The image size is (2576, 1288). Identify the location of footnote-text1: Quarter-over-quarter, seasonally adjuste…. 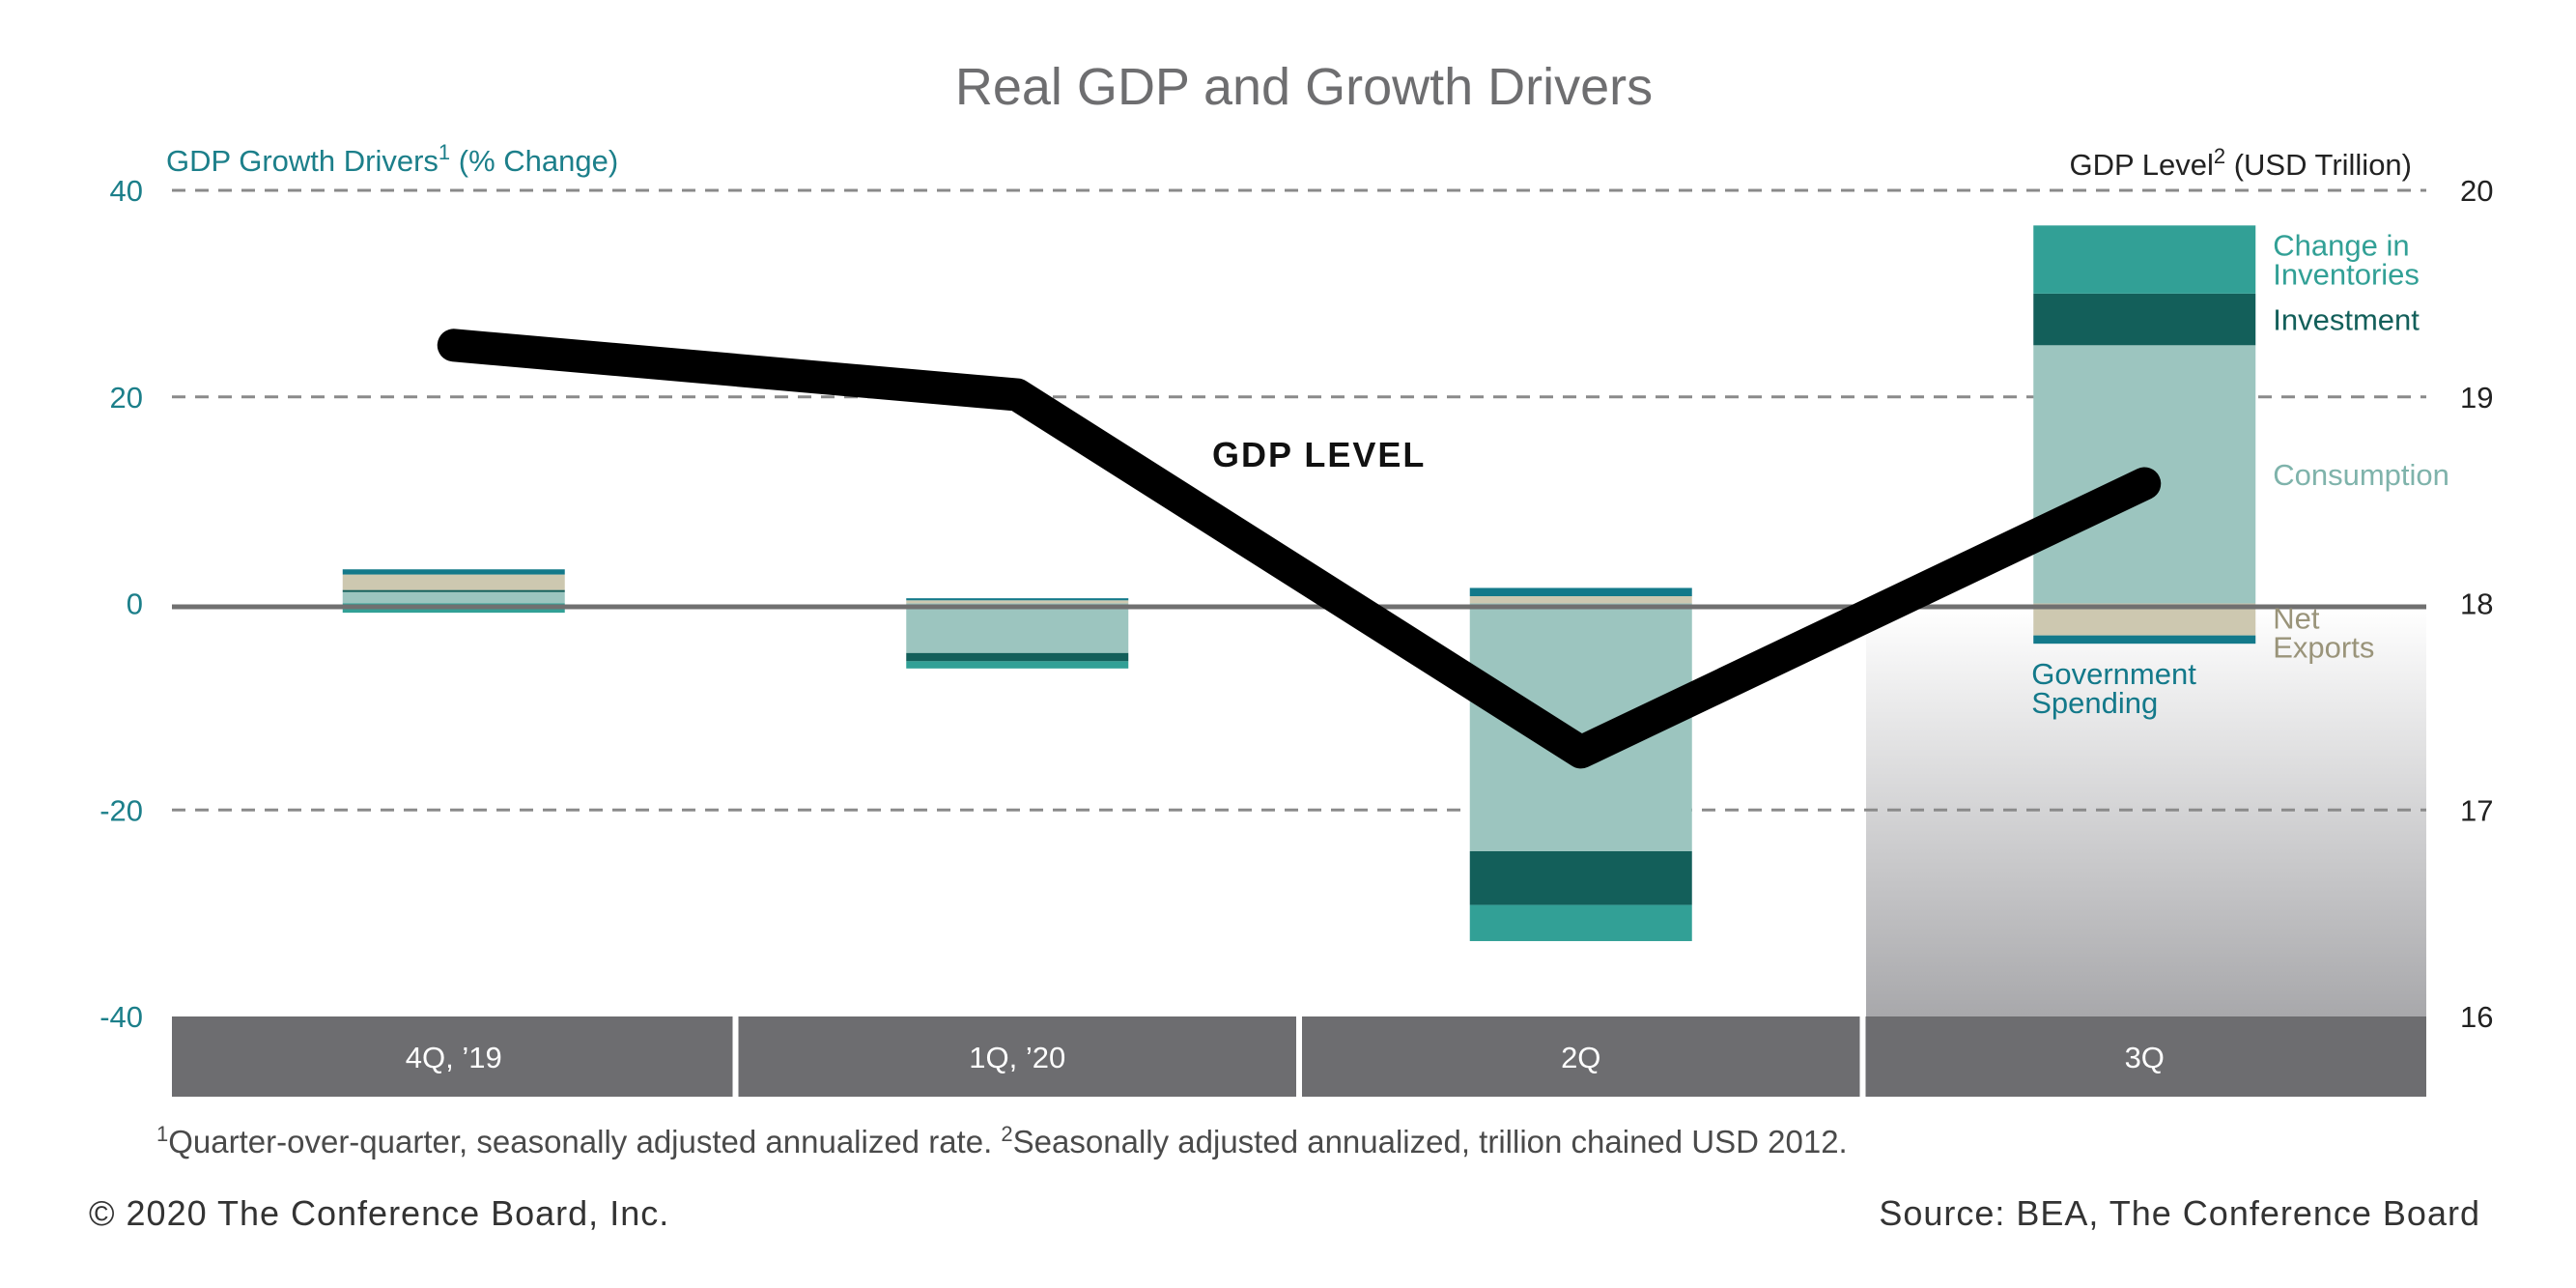
(584, 1142).